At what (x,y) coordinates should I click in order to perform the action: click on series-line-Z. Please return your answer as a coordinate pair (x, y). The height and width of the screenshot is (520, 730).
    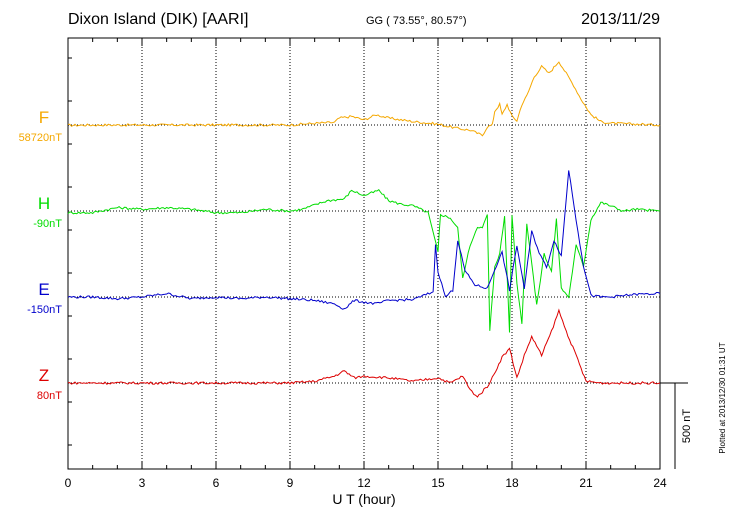
    Looking at the image, I should click on (364, 353).